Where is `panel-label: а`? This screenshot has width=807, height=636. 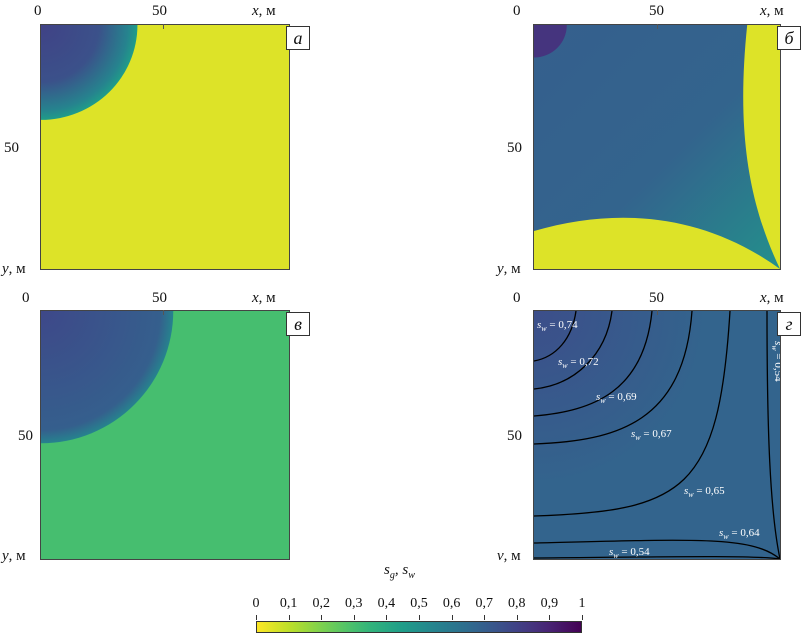 panel-label: а is located at coordinates (298, 38).